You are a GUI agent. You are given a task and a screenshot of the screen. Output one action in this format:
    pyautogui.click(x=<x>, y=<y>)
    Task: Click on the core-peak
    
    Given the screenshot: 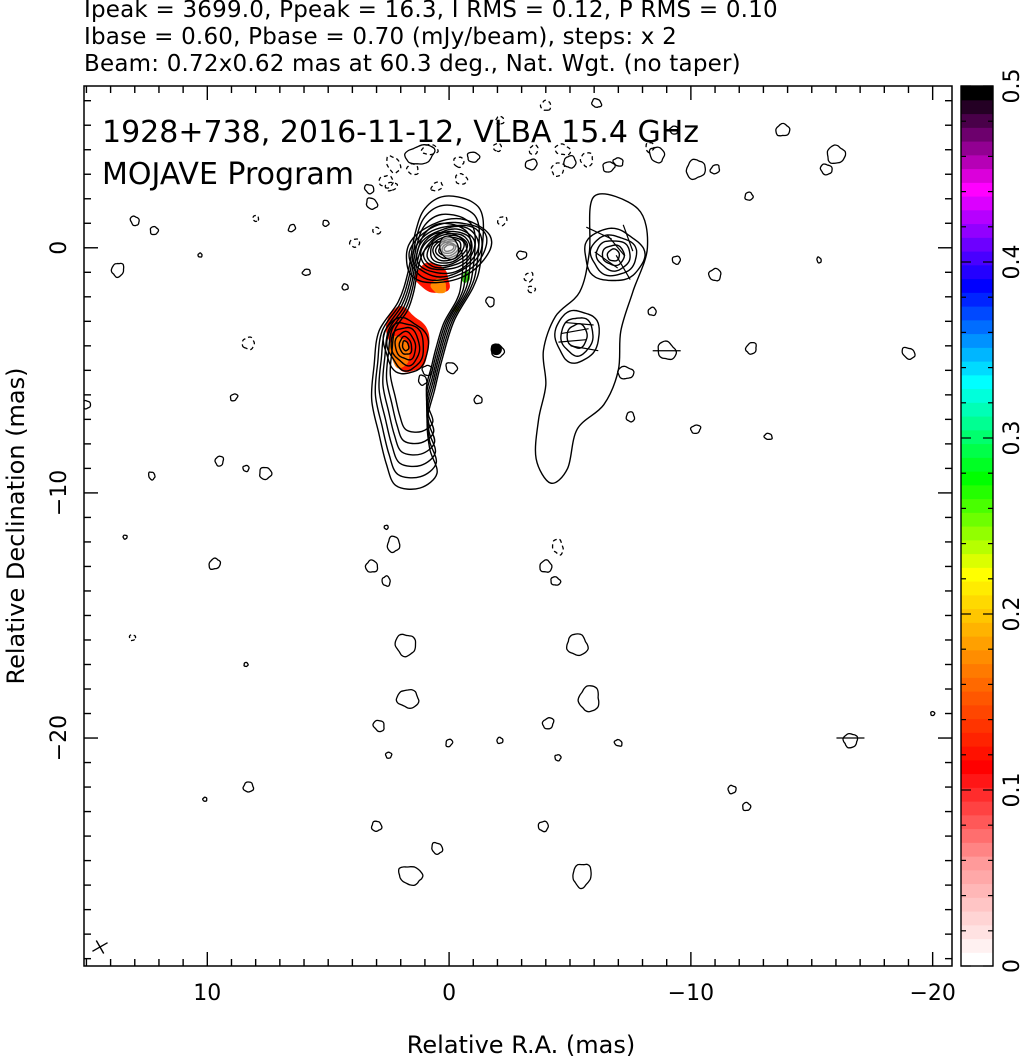 What is the action you would take?
    pyautogui.click(x=449, y=248)
    